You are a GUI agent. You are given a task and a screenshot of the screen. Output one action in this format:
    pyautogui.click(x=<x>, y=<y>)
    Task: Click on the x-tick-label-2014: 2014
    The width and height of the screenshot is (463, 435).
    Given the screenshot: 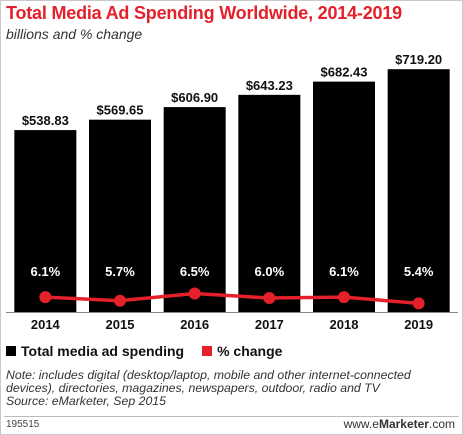 What is the action you would take?
    pyautogui.click(x=46, y=324)
    